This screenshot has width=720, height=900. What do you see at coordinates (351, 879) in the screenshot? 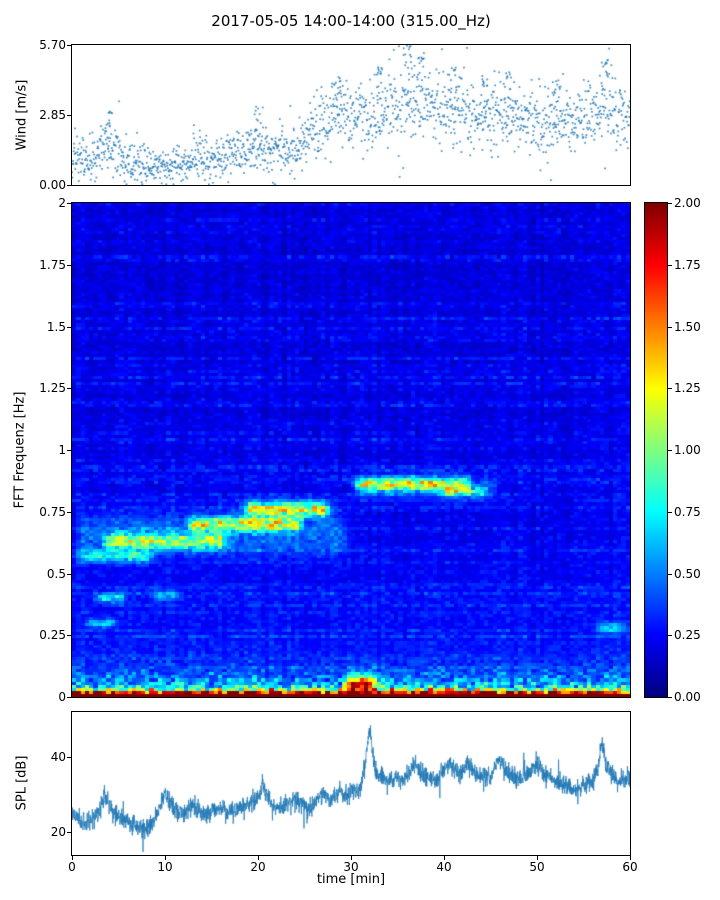
I see `time-xlabel: time [min]` at bounding box center [351, 879].